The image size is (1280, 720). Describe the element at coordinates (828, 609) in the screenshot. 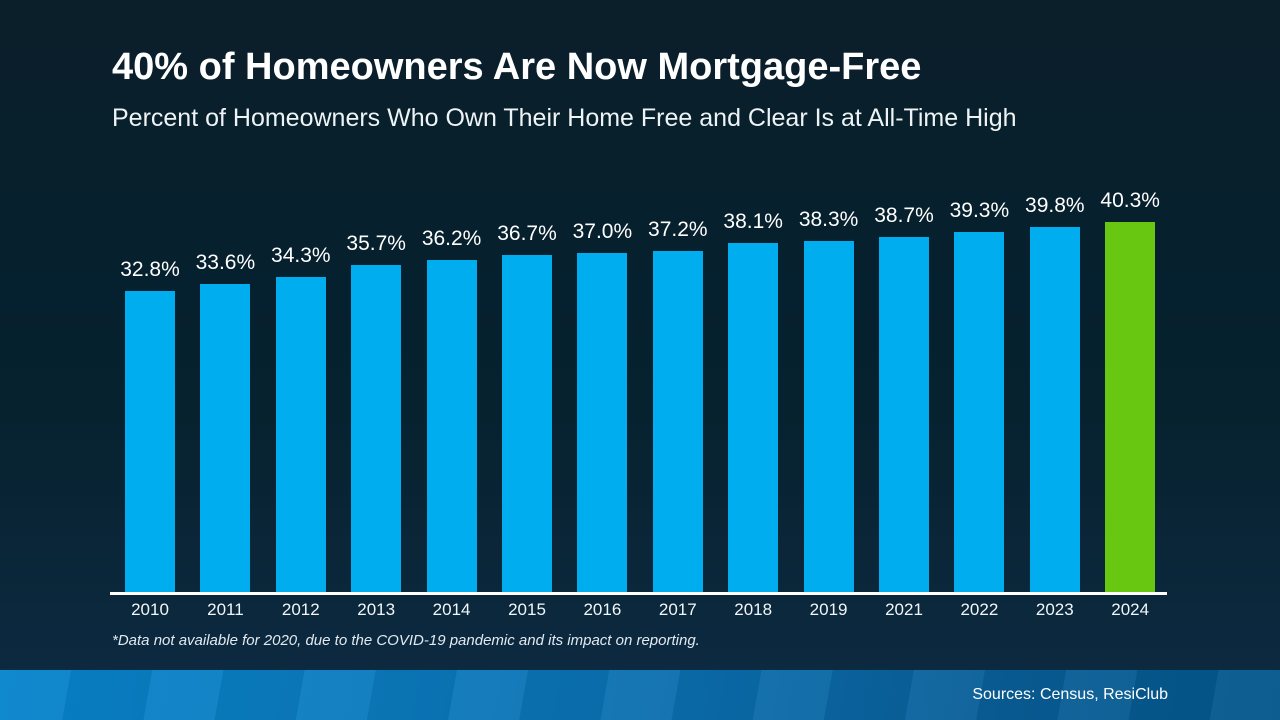

I see `x-axis-tick-label: 2019` at that location.